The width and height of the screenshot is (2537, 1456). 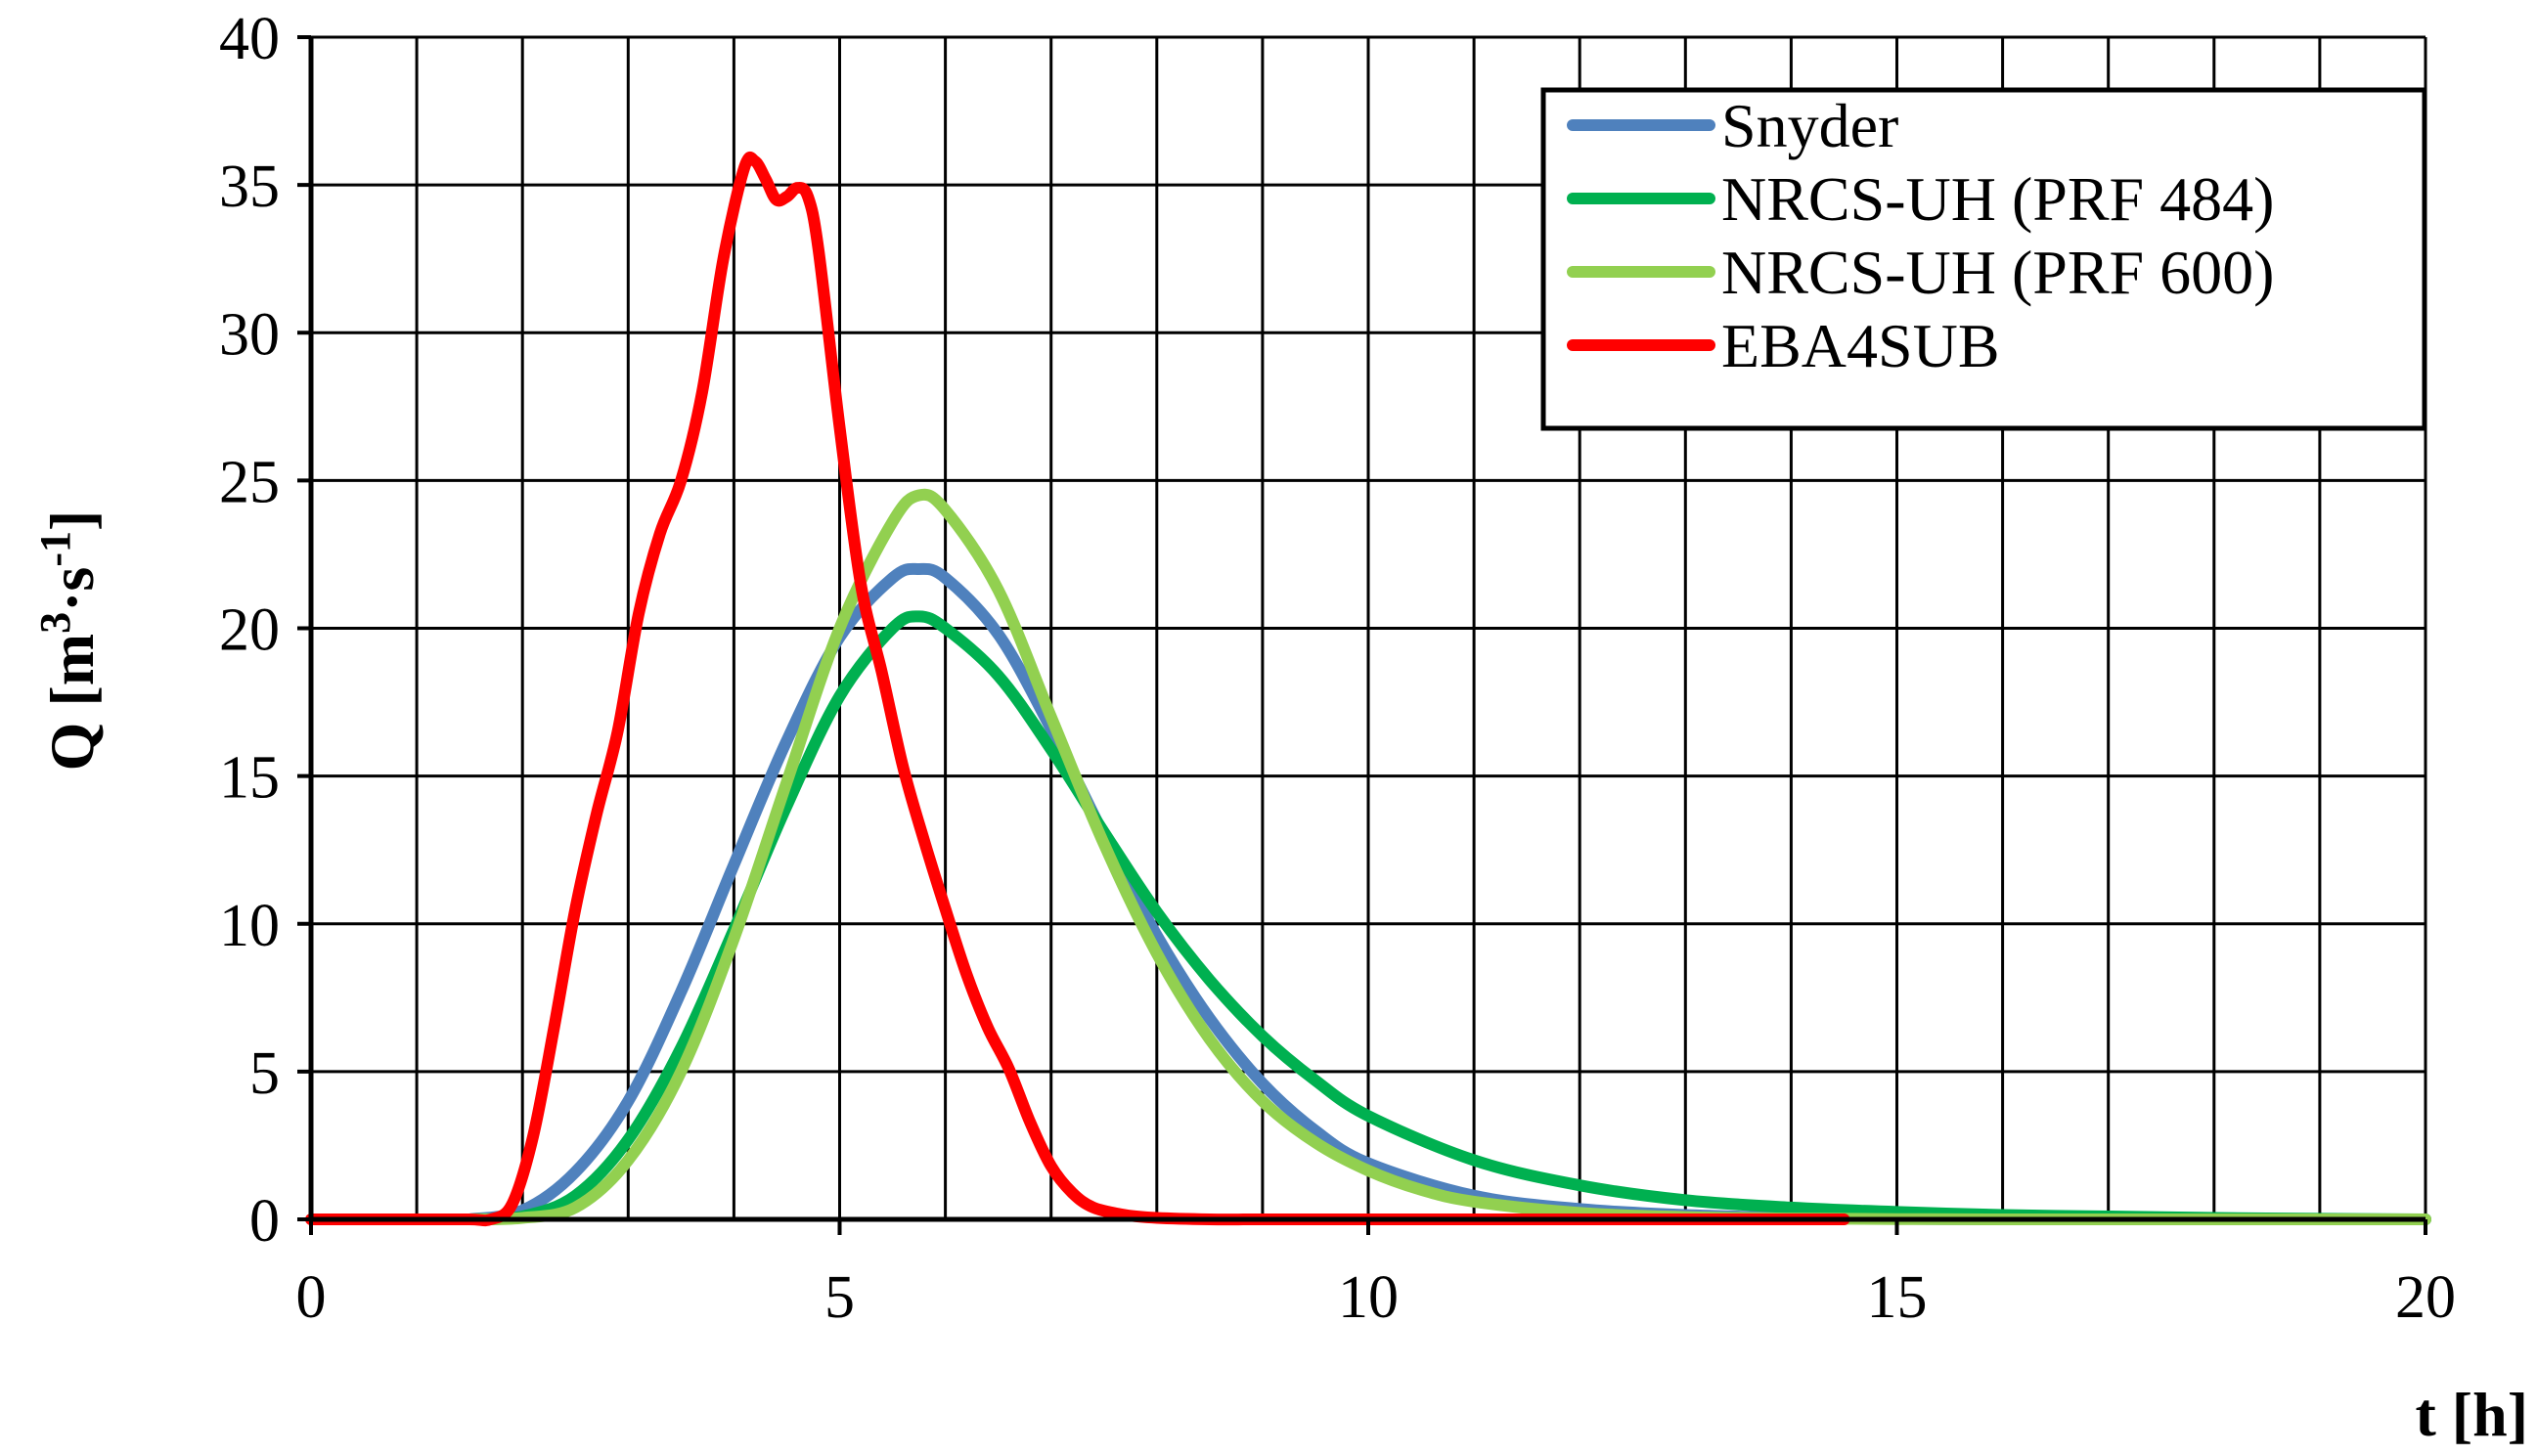 What do you see at coordinates (55, 549) in the screenshot?
I see `y-axis-title-superscript: -1` at bounding box center [55, 549].